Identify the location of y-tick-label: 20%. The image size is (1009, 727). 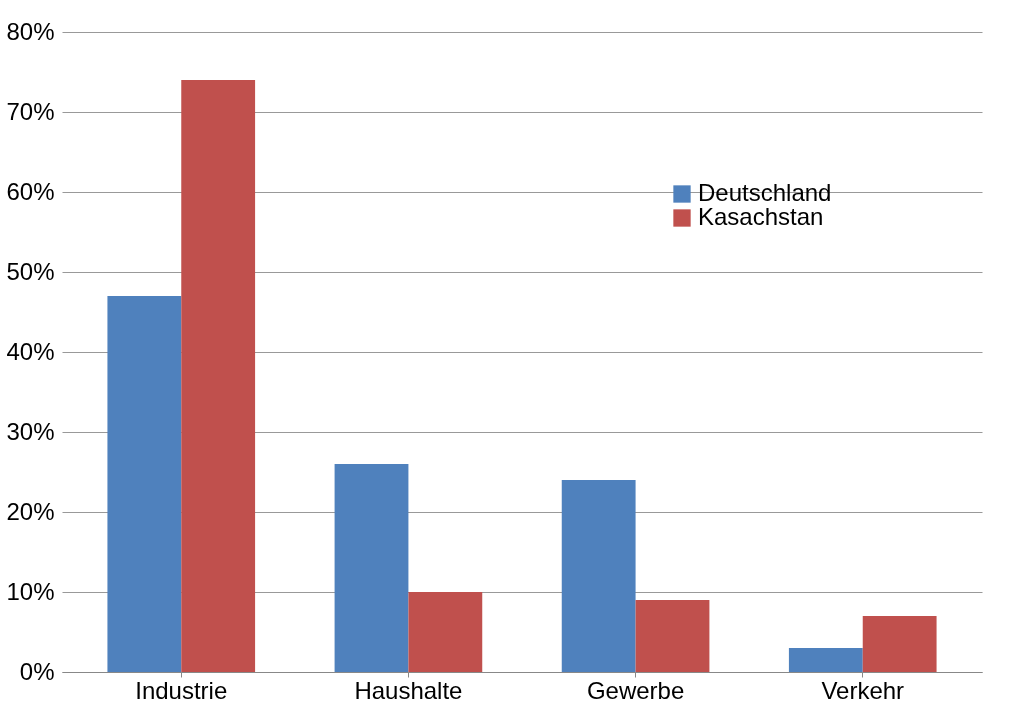
(30, 511).